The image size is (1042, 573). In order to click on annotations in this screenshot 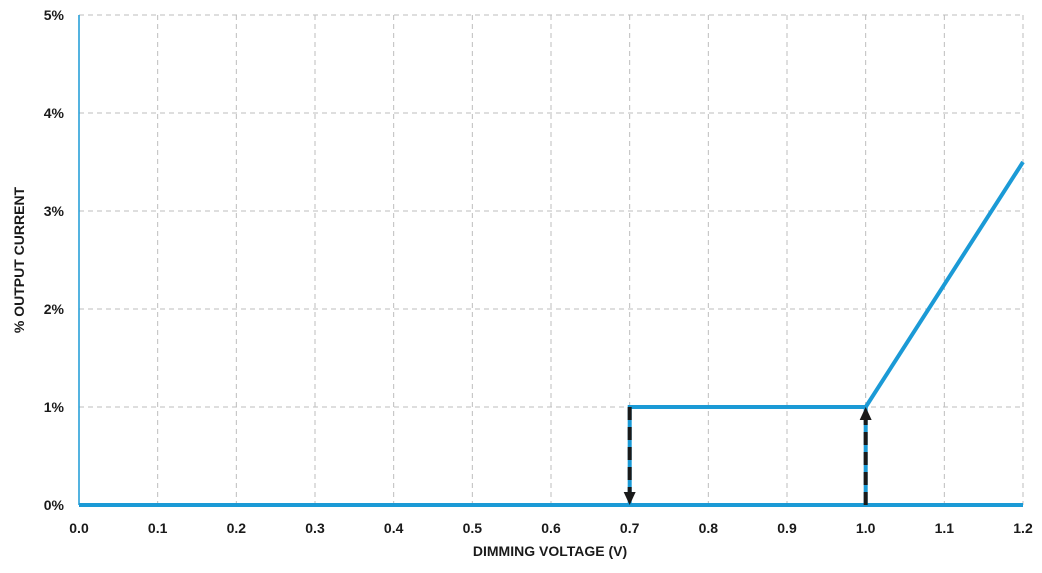, I will do `click(747, 456)`.